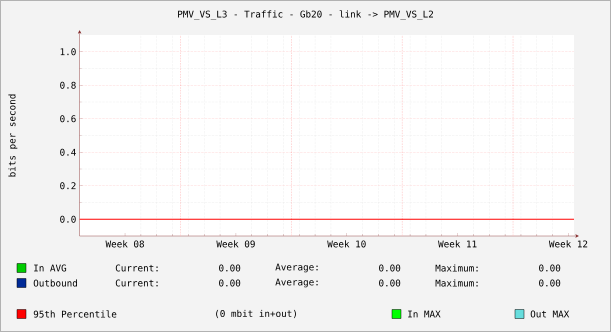 This screenshot has height=332, width=611. Describe the element at coordinates (75, 314) in the screenshot. I see `legend-label: 95th Percentile` at that location.